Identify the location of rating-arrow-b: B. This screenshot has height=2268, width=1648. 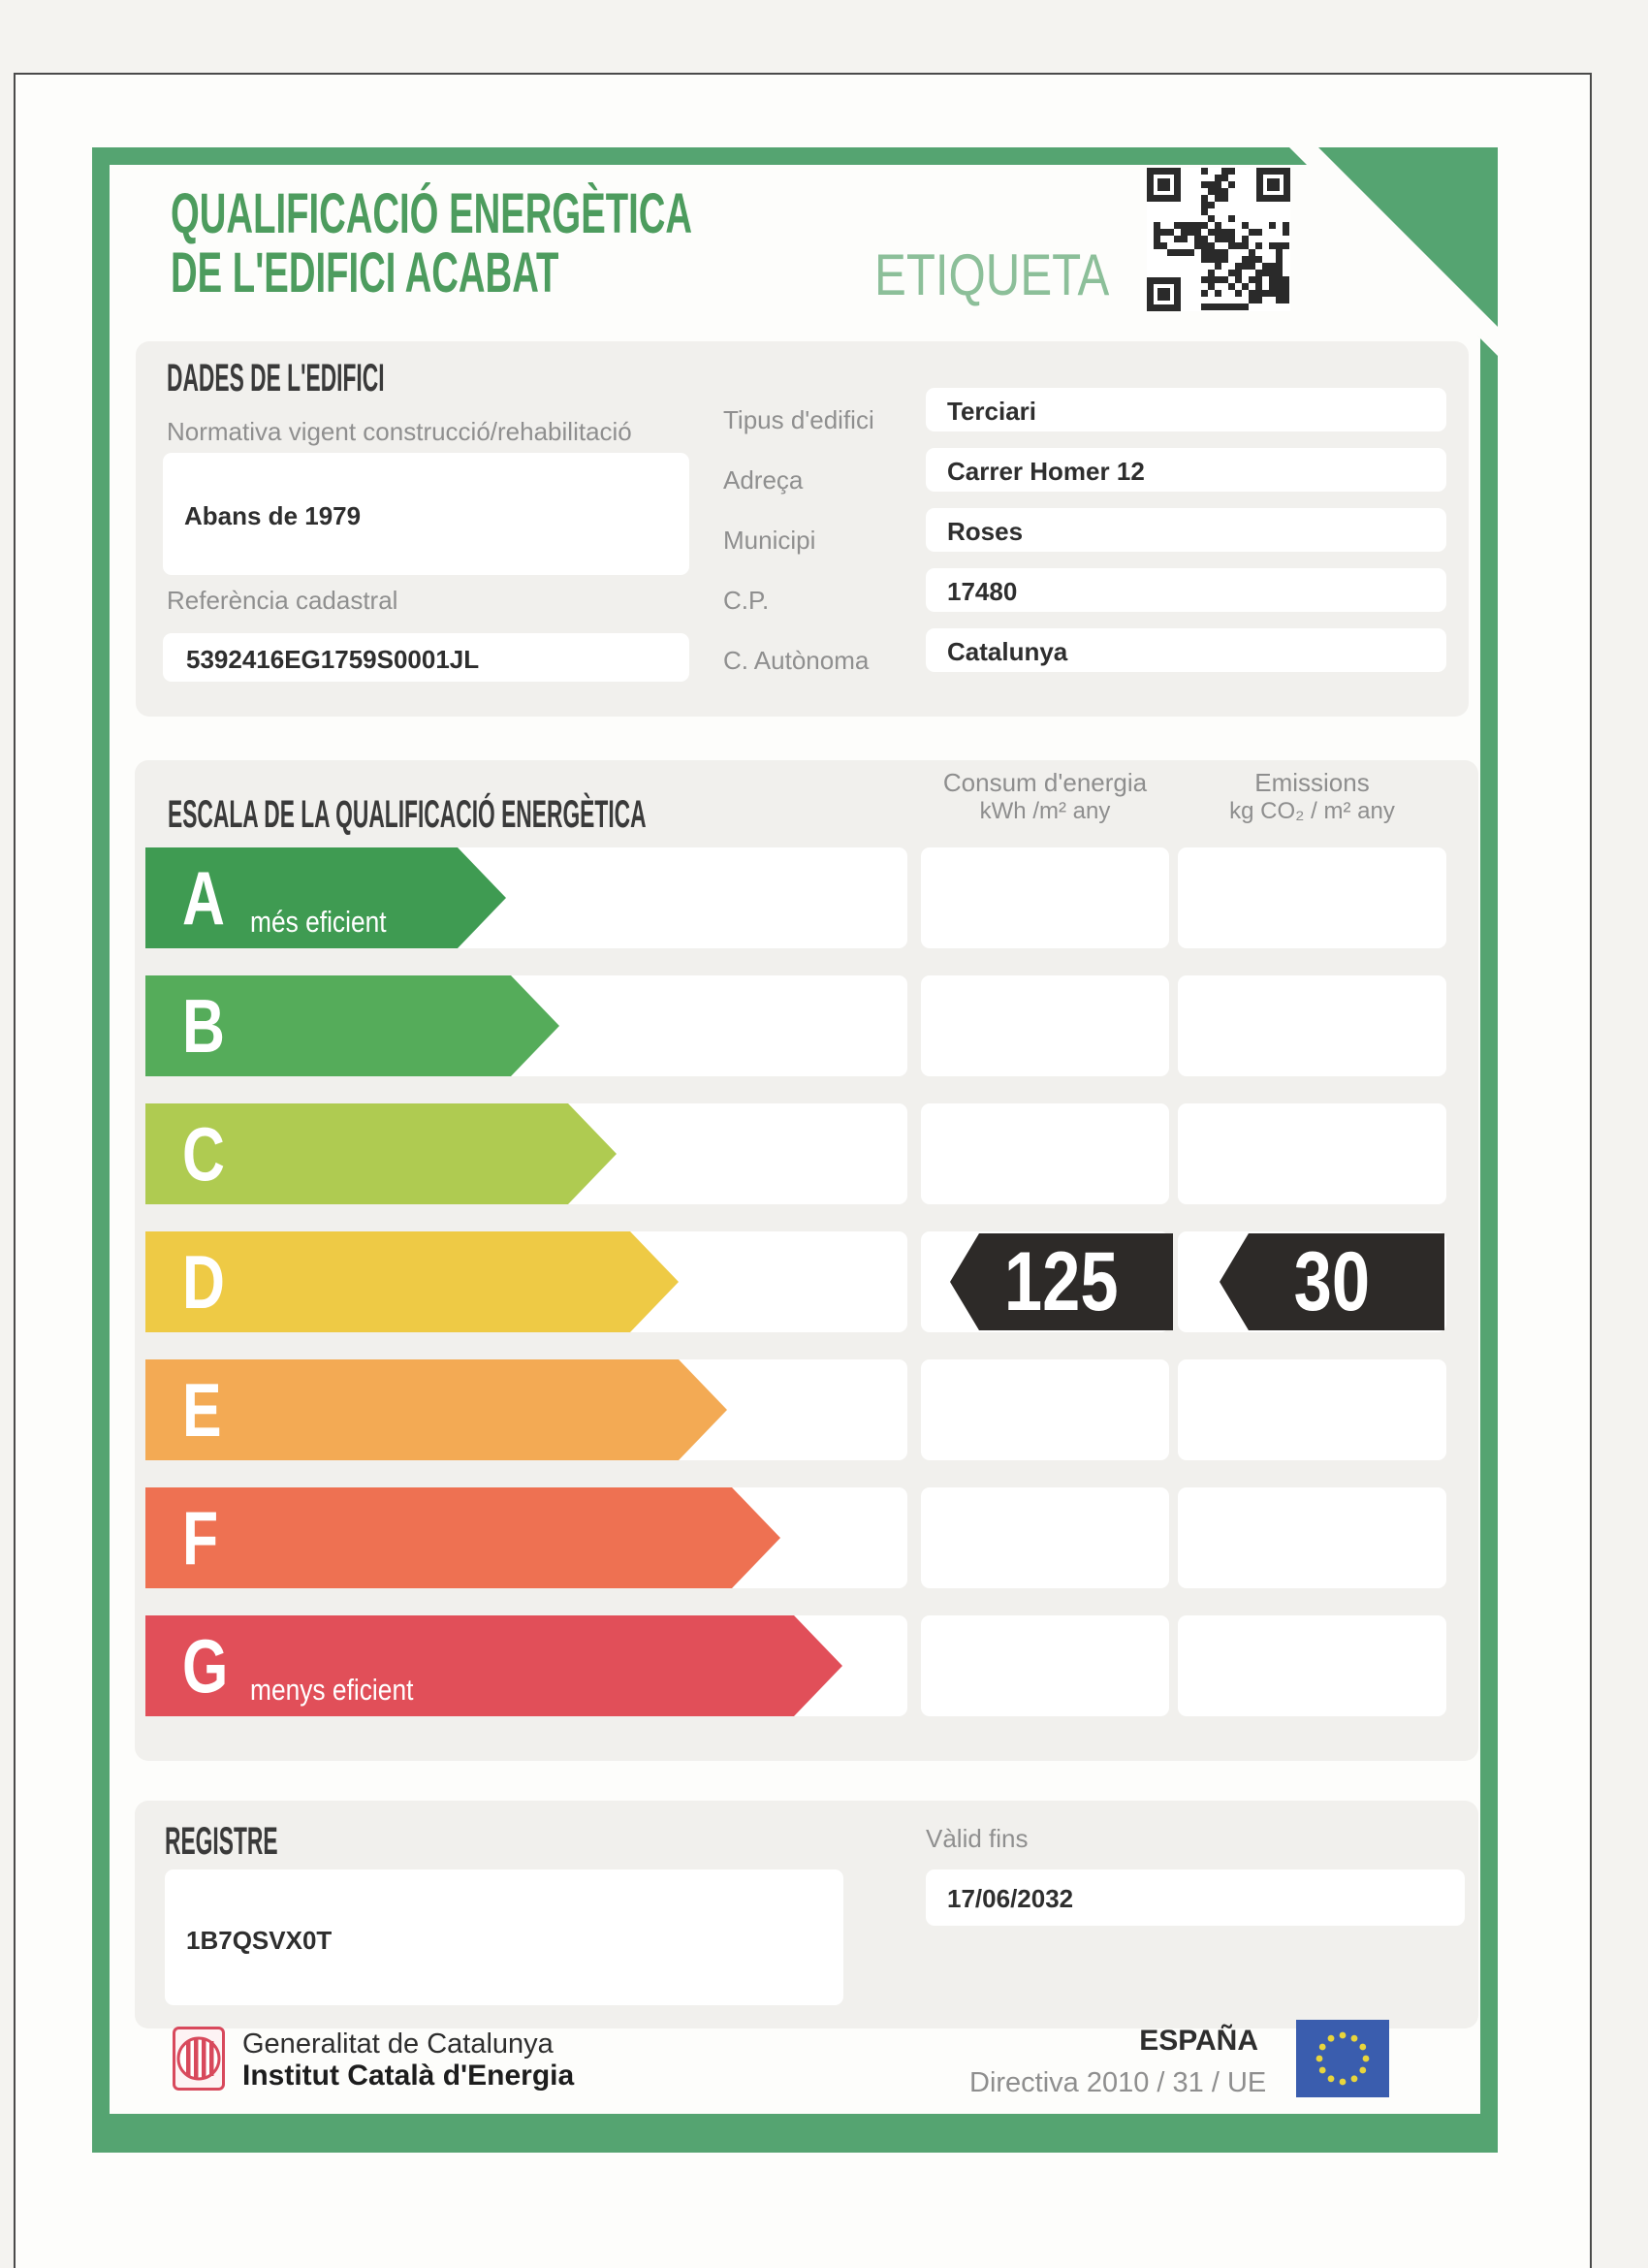
(352, 1025).